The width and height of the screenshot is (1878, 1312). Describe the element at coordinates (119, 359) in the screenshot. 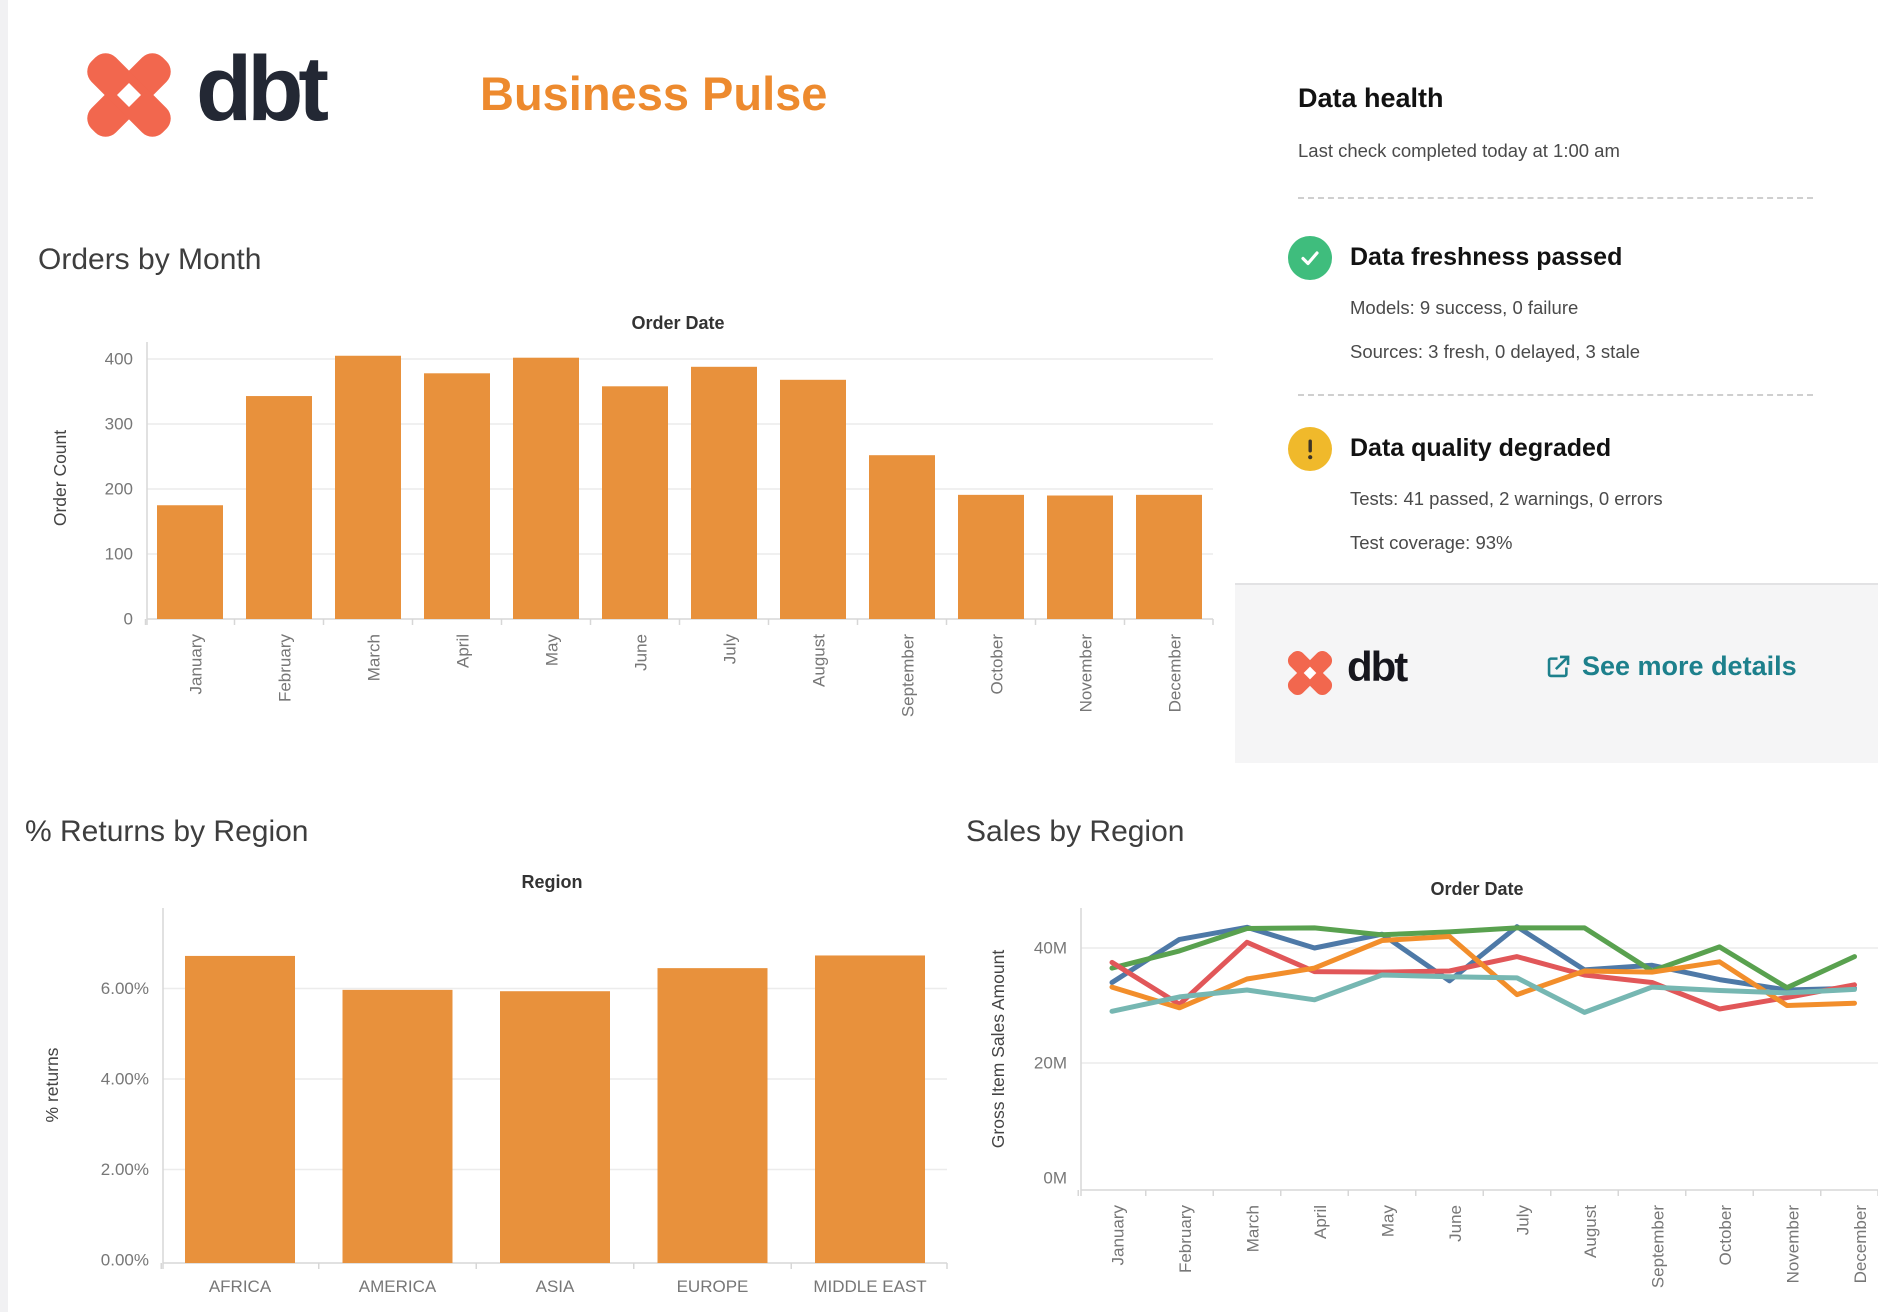

I see `svg-text: 400` at that location.